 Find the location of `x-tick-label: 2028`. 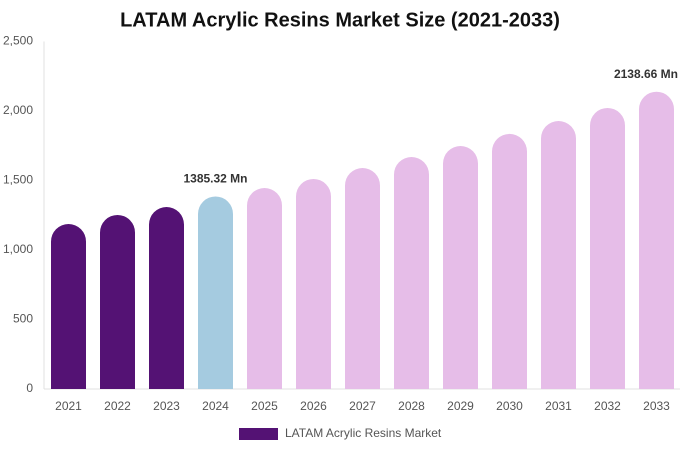

x-tick-label: 2028 is located at coordinates (411, 406).